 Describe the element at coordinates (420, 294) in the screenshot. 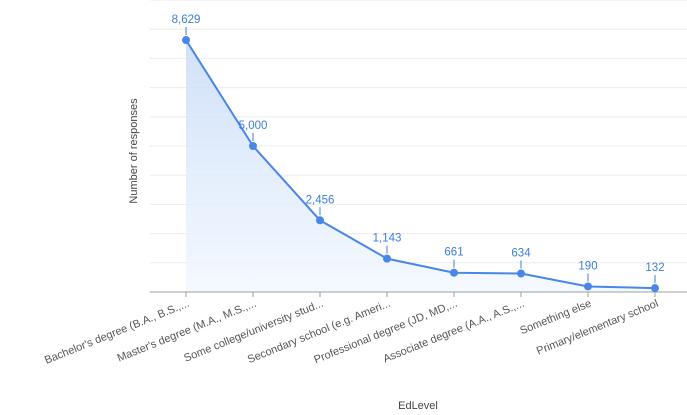

I see `x-axis-ticks` at that location.